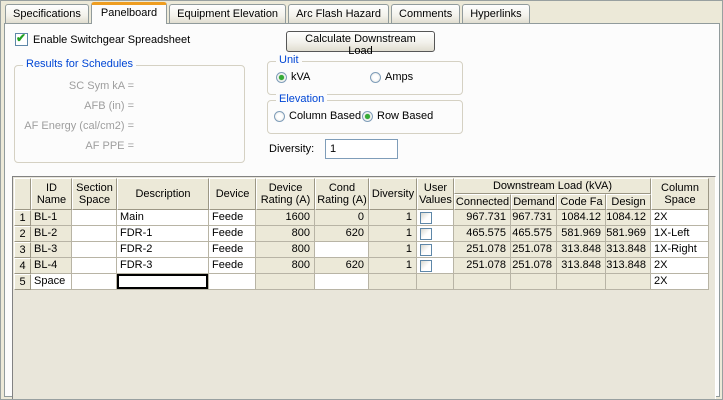 This screenshot has width=723, height=400. I want to click on calculate-downstream-load-button: Calculate Downstream Load, so click(360, 44).